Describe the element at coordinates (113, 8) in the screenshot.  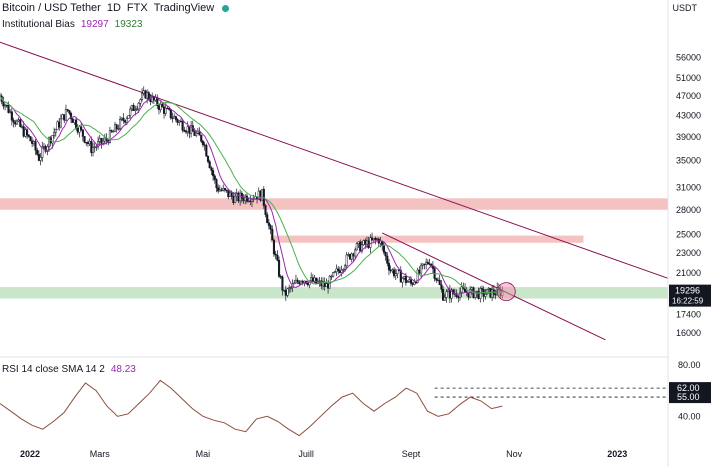
I see `interval-label: 1D` at that location.